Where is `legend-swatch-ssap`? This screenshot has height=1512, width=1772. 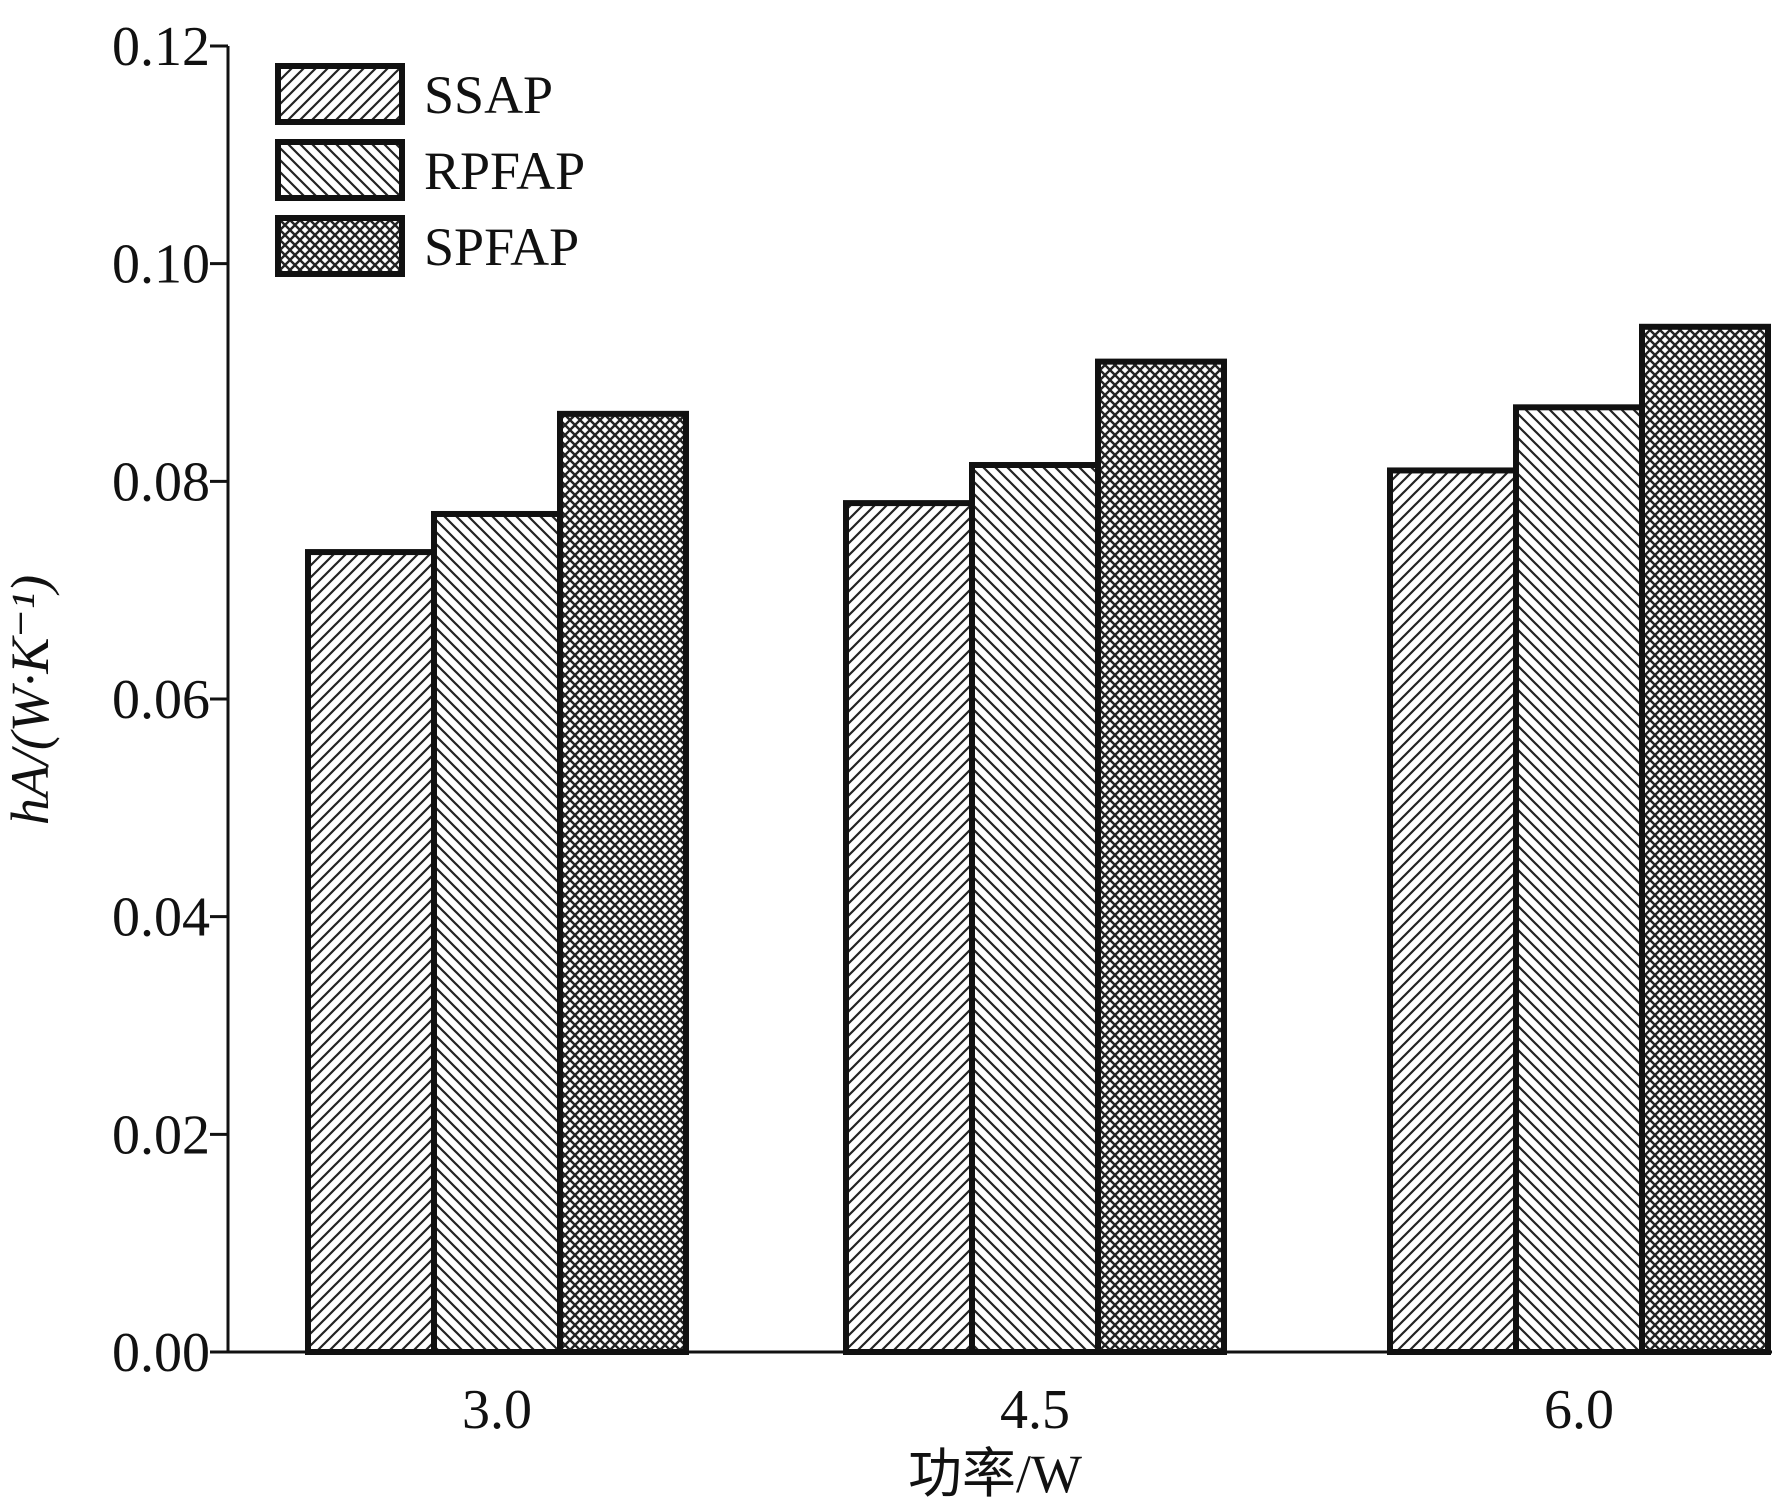
legend-swatch-ssap is located at coordinates (340, 94).